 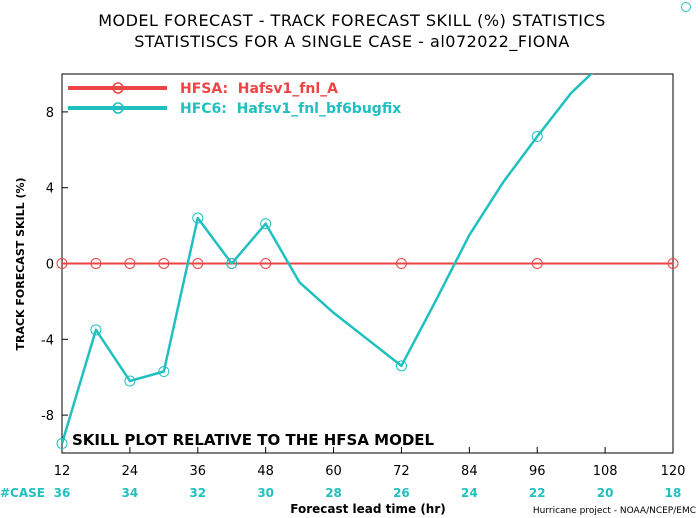 I want to click on case-count: 22, so click(x=537, y=493).